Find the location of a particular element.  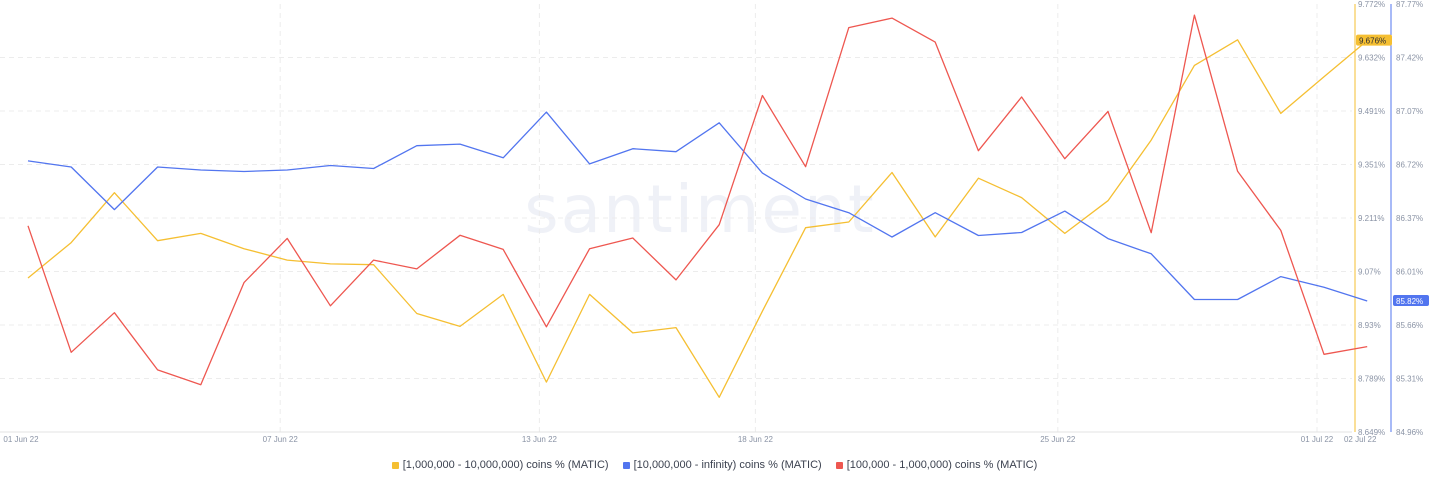

legend-swatch-red is located at coordinates (839, 465).